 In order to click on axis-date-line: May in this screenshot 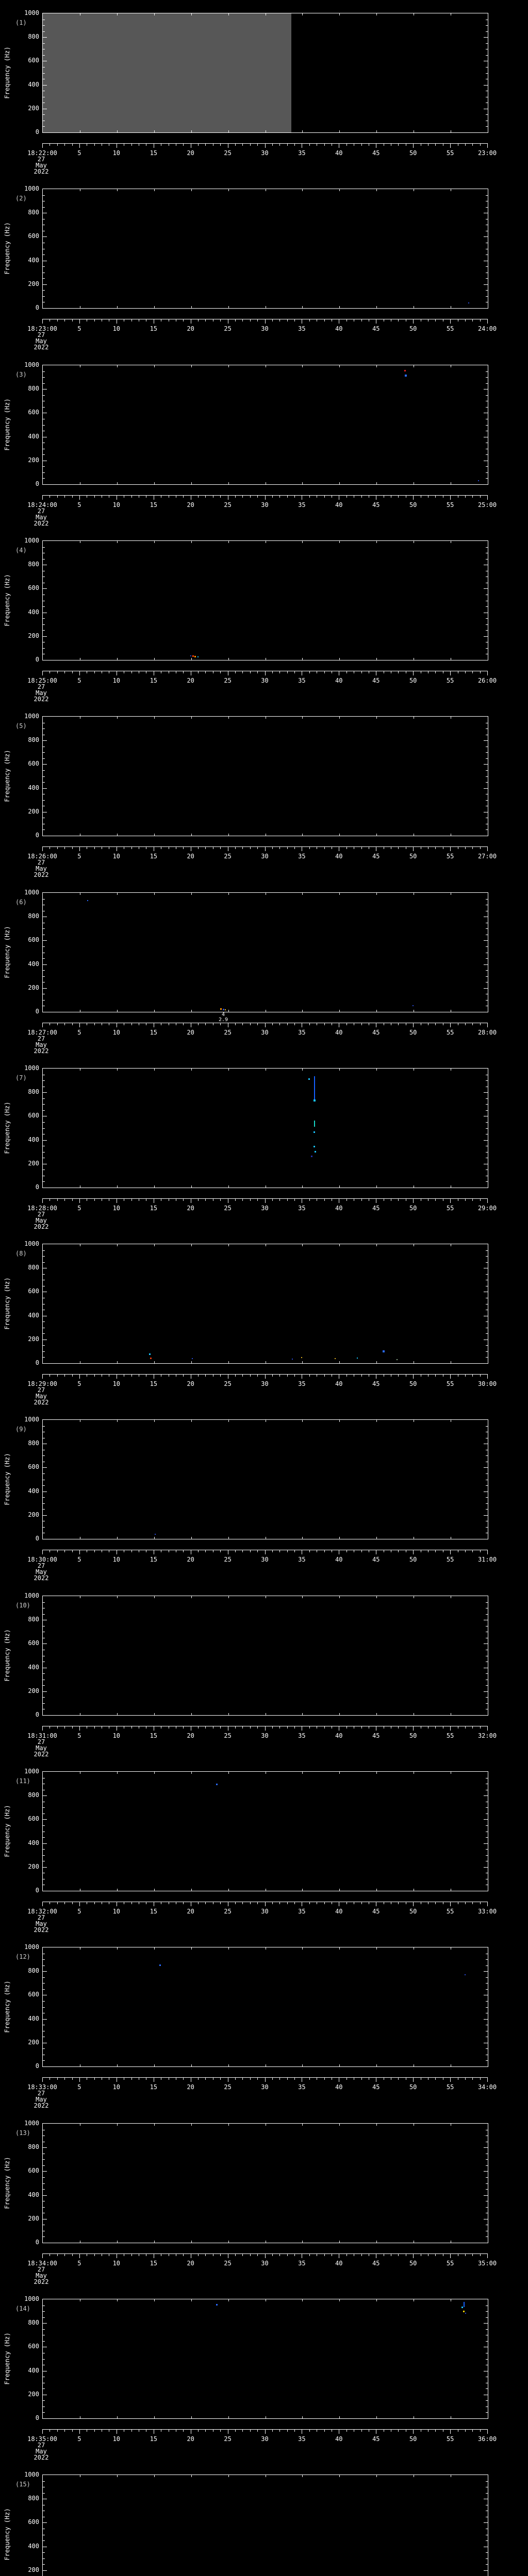, I will do `click(41, 165)`.